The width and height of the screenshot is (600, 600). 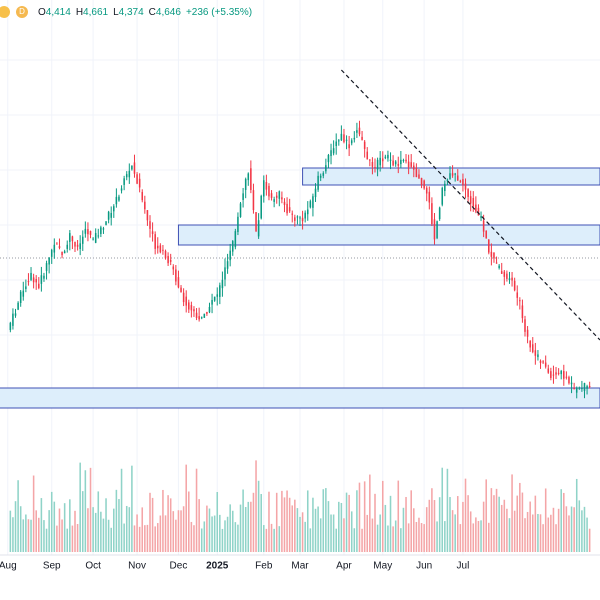 I want to click on x-tick-label: Sep, so click(x=52, y=565).